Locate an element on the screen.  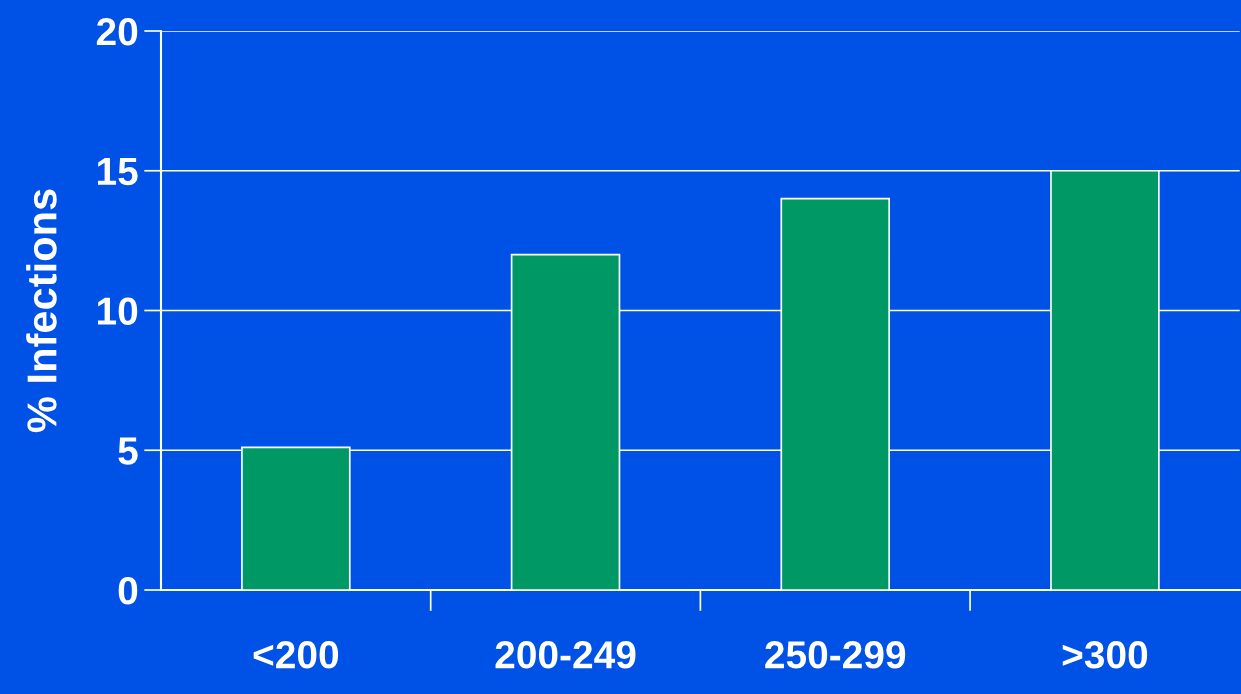
y-axis-title: % Infections is located at coordinates (41, 311).